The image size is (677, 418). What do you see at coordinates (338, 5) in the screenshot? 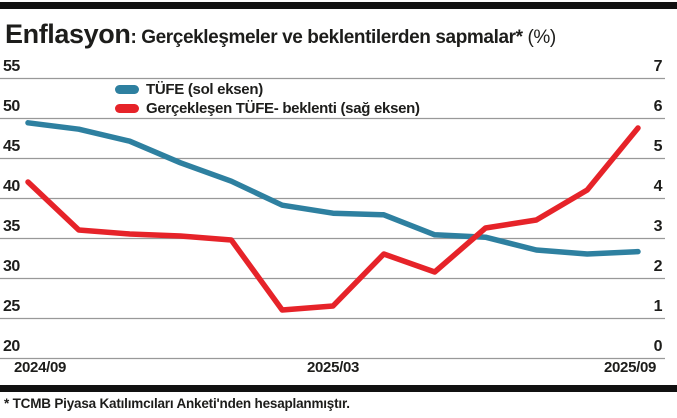
I see `top-rule` at bounding box center [338, 5].